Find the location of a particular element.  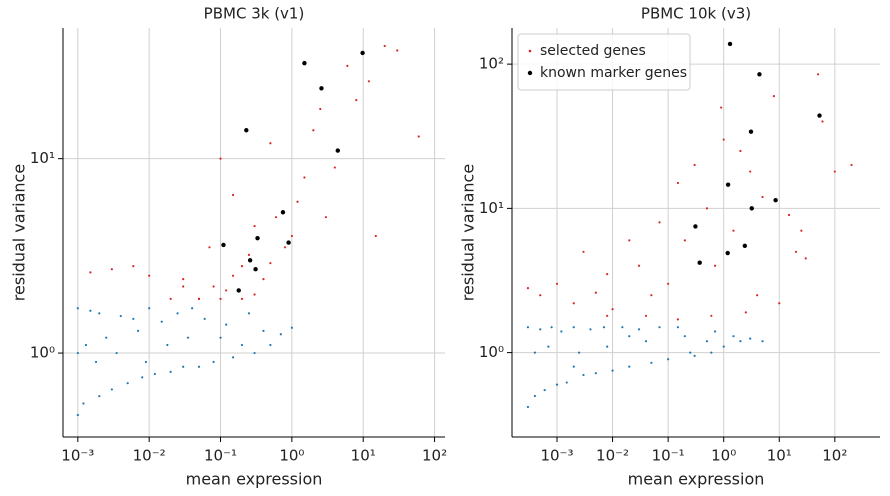

legend-box is located at coordinates (604, 62).